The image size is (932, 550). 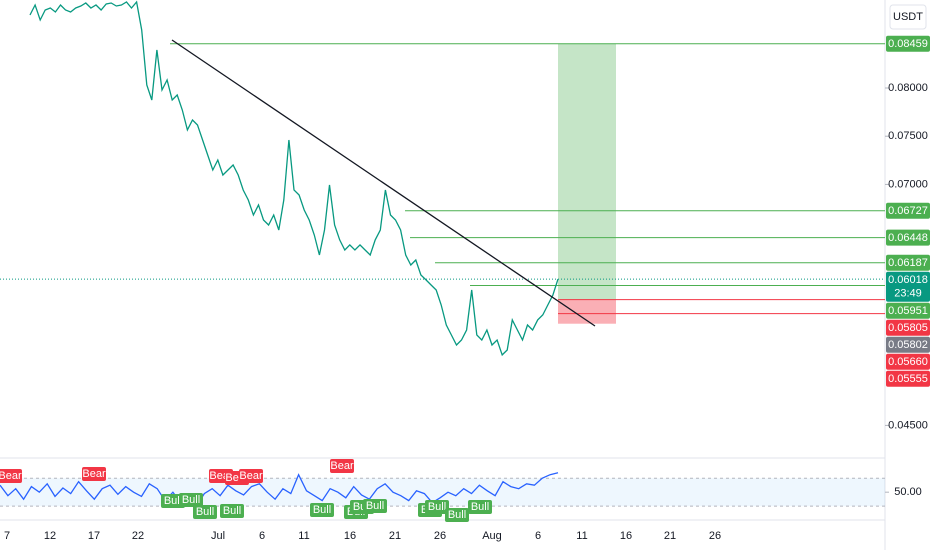 I want to click on price-tag-label: 0.06727, so click(x=908, y=211).